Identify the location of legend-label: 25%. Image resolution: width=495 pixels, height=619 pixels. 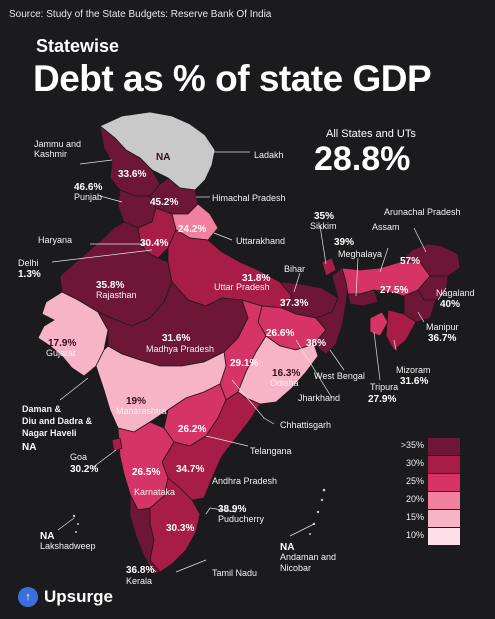
(414, 481).